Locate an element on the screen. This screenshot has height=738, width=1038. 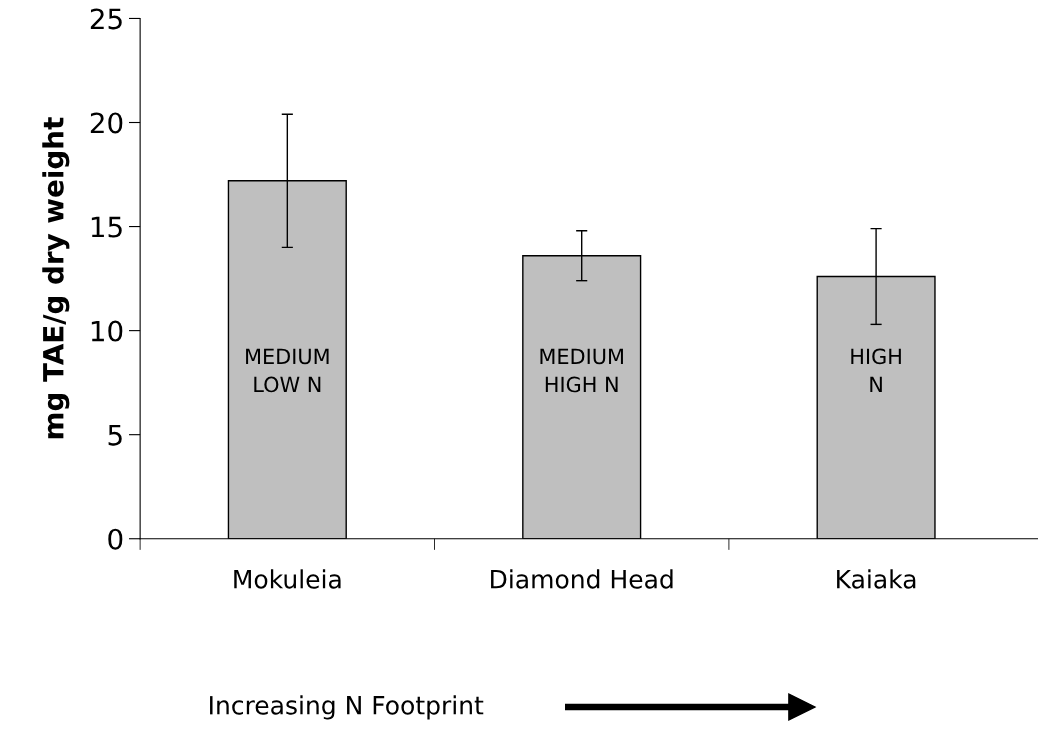
y-tick-label: 25 is located at coordinates (106, 19).